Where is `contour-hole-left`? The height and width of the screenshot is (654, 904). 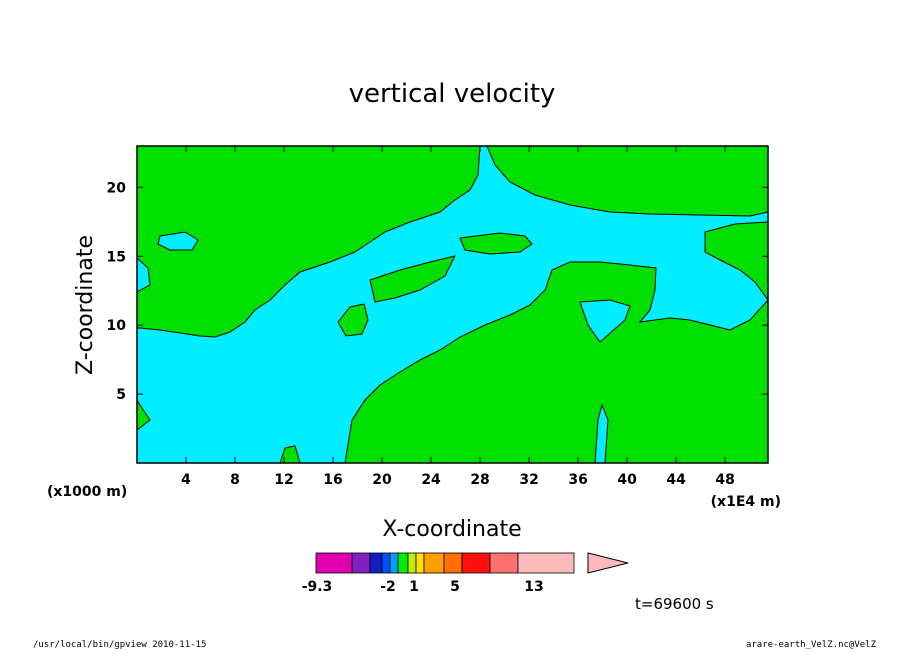
contour-hole-left is located at coordinates (178, 241).